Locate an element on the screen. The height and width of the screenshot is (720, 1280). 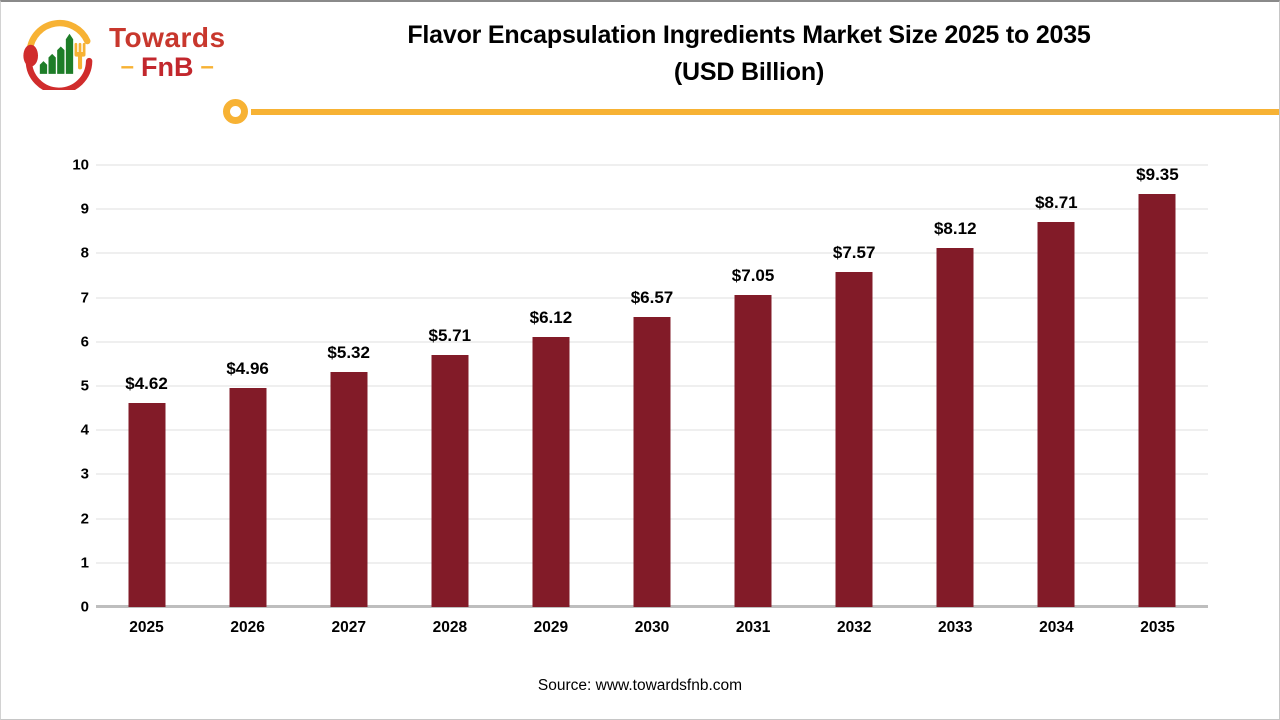
chart-title-line2: (USD Billion) is located at coordinates (749, 72).